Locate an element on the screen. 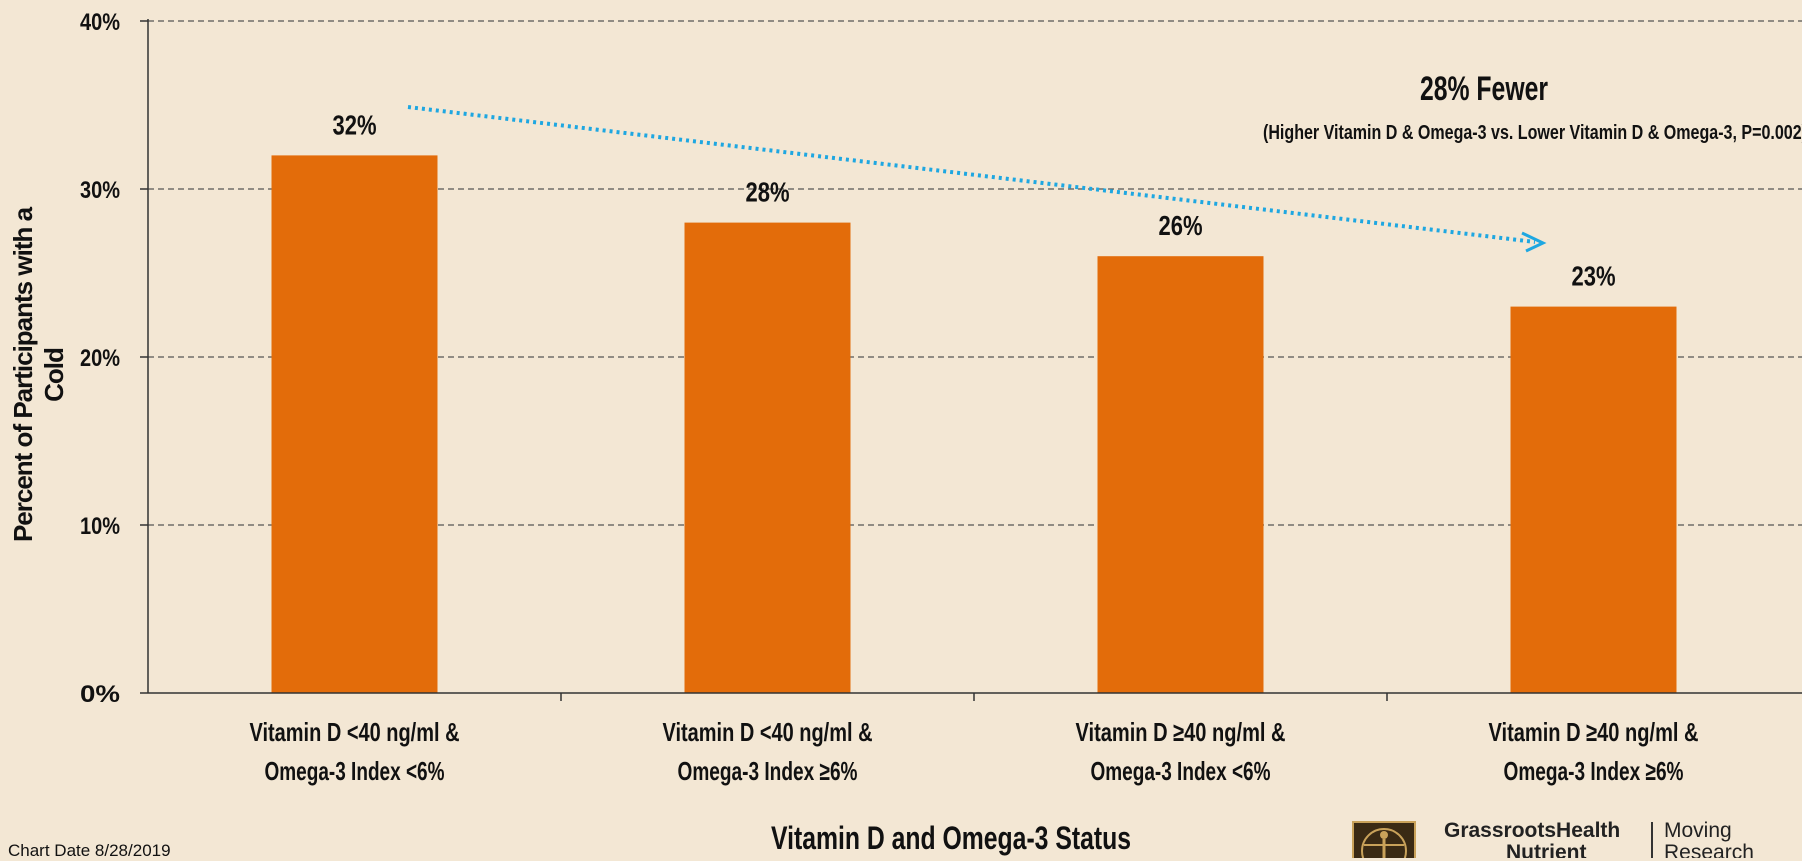 Image resolution: width=1802 pixels, height=861 pixels. logo-tagline-line-1: Moving is located at coordinates (1698, 830).